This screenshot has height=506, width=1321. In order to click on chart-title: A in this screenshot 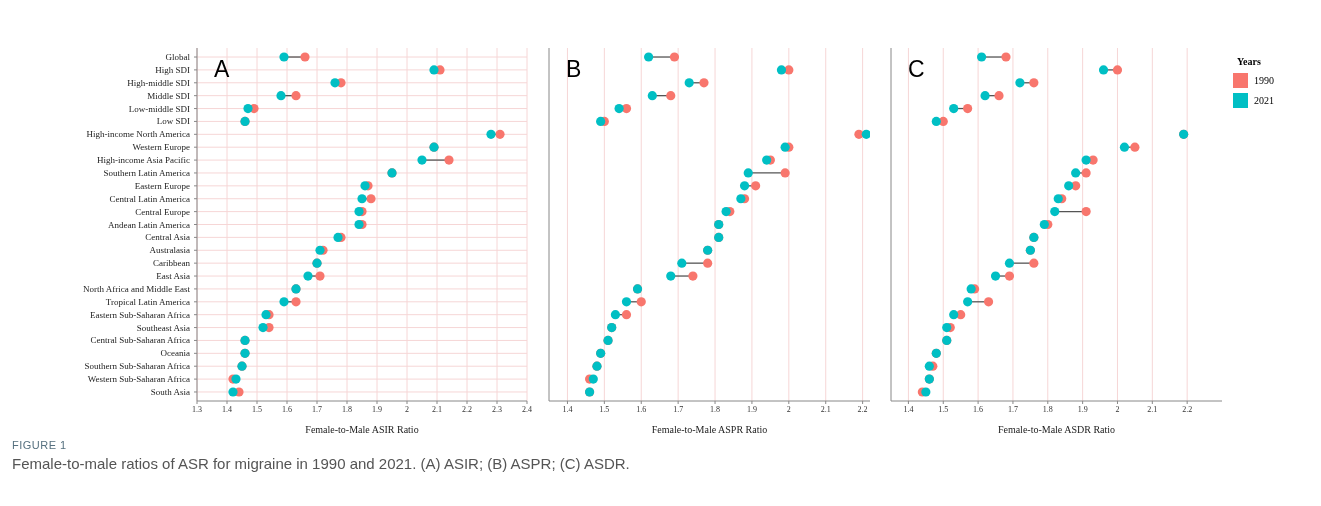, I will do `click(222, 69)`.